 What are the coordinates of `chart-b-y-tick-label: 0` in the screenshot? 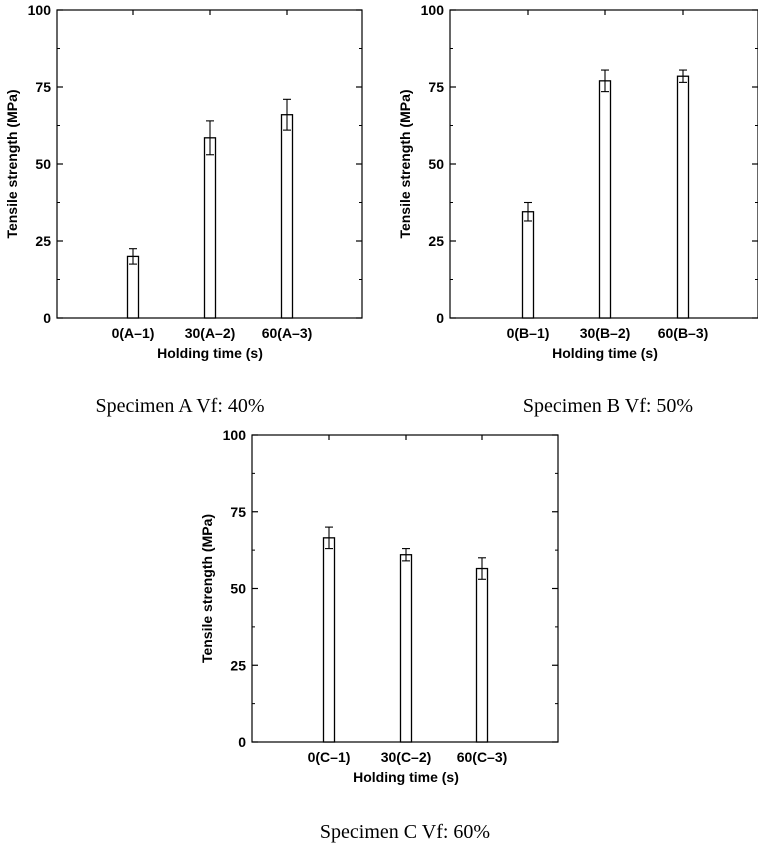 It's located at (440, 318).